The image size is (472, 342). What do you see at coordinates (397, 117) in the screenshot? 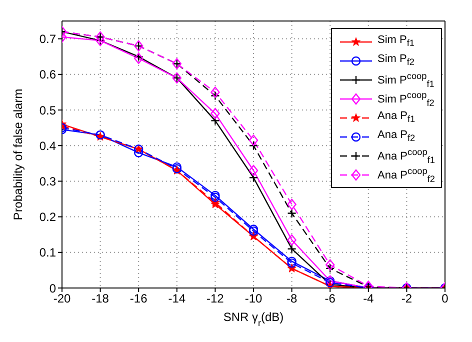
I see `legend-label: Ana P$_{f1}$` at bounding box center [397, 117].